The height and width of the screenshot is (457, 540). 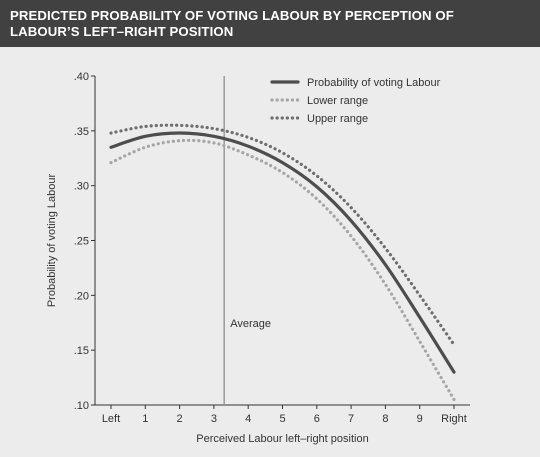 What do you see at coordinates (81, 351) in the screenshot?
I see `y-tick-label: .15` at bounding box center [81, 351].